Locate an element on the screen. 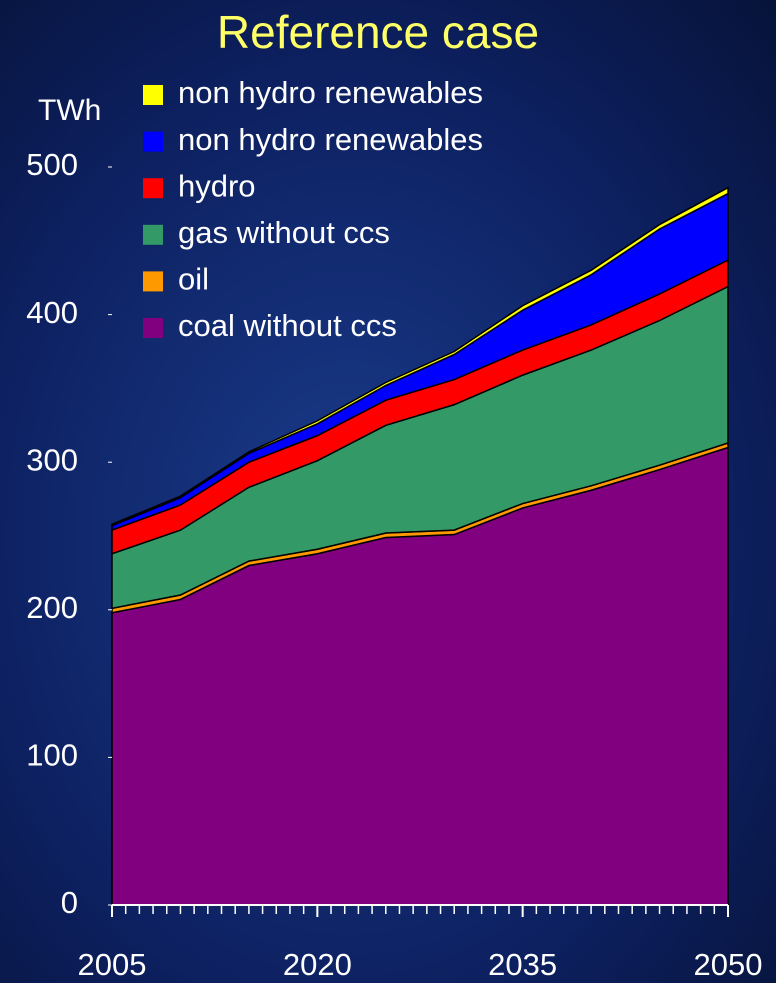 Image resolution: width=776 pixels, height=983 pixels. x-tick-label: 2050 is located at coordinates (728, 964).